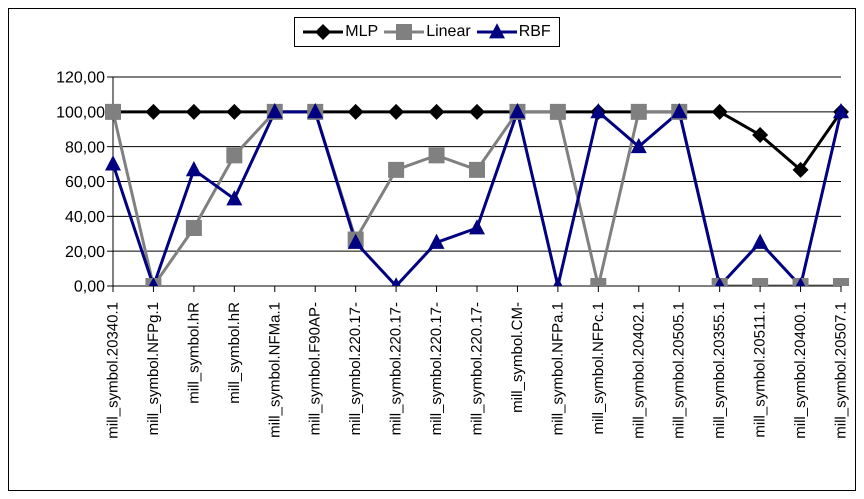  What do you see at coordinates (801, 370) in the screenshot?
I see `x-tick-label: mill_symbol.20400.1` at bounding box center [801, 370].